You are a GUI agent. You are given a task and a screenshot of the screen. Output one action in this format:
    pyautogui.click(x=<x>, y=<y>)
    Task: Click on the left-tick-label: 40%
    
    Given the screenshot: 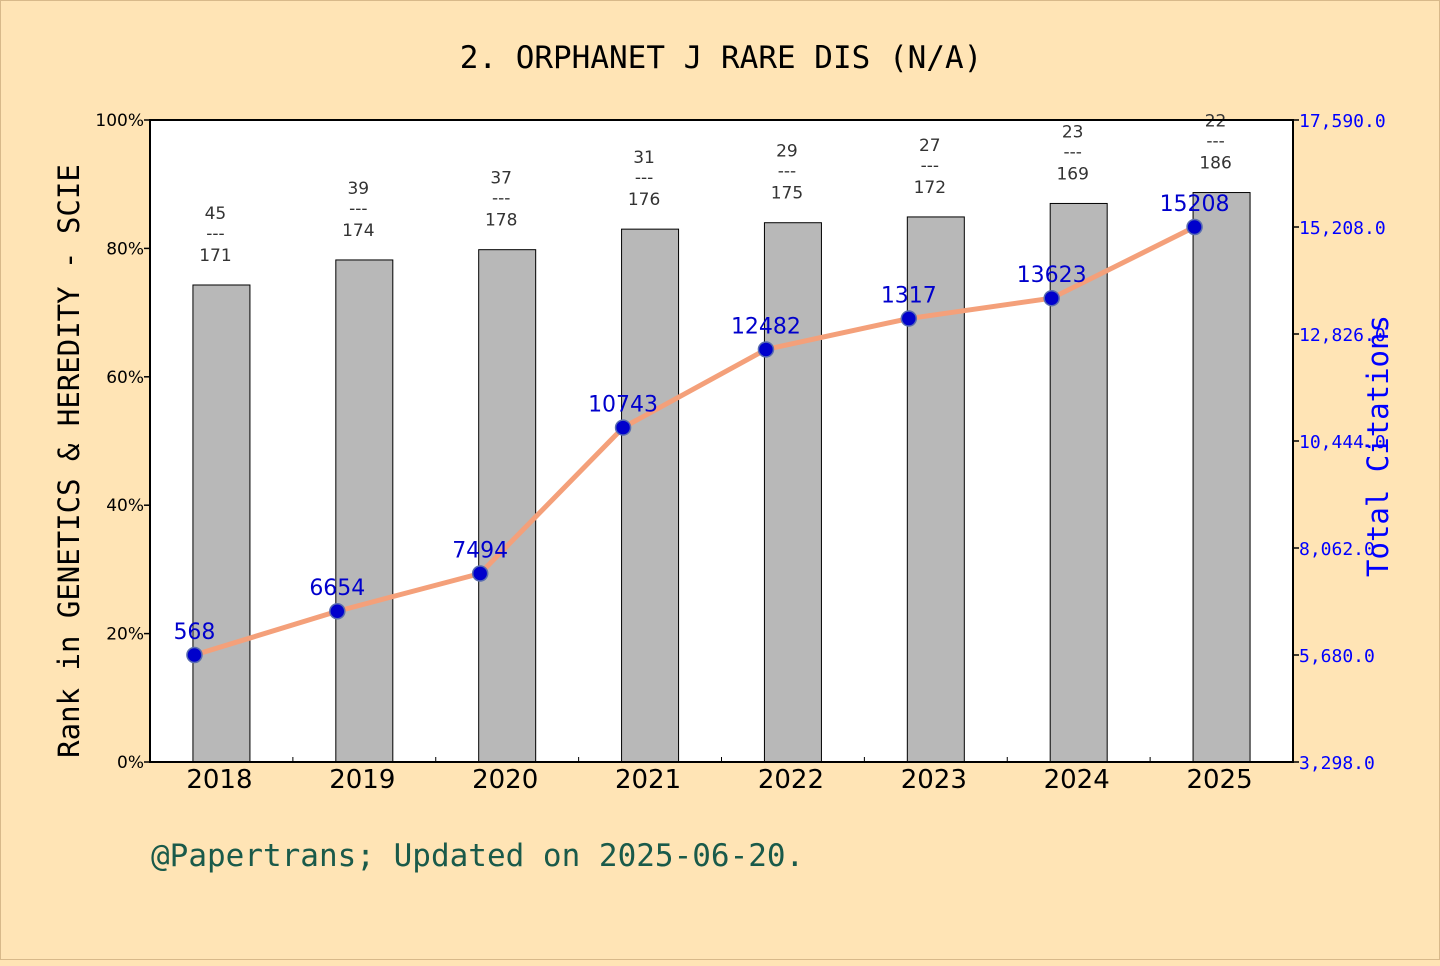 What is the action you would take?
    pyautogui.click(x=125, y=506)
    